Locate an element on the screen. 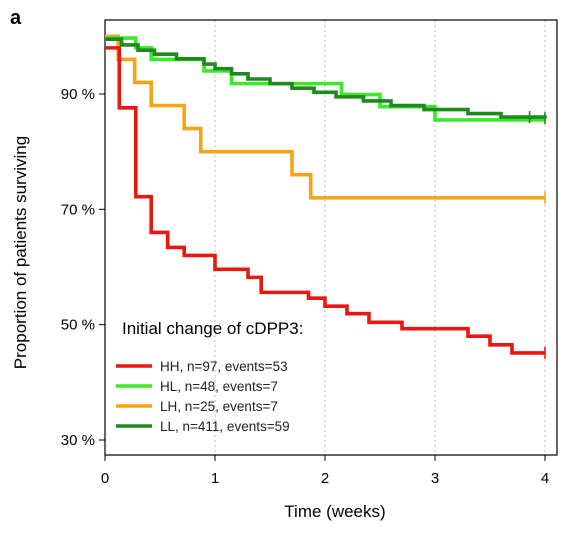 Image resolution: width=565 pixels, height=534 pixels. legend-label: LL, n=411, events=59 is located at coordinates (225, 426).